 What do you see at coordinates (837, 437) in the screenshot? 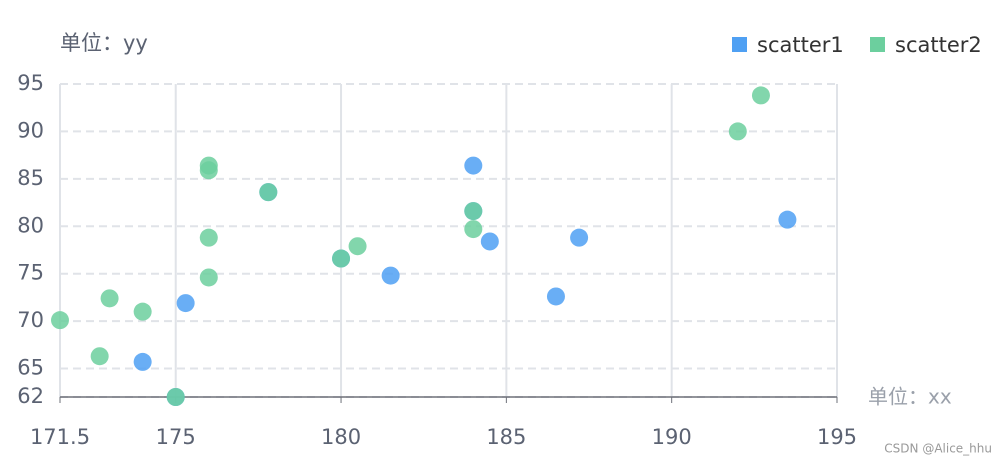
I see `x-tick-label: 195` at bounding box center [837, 437].